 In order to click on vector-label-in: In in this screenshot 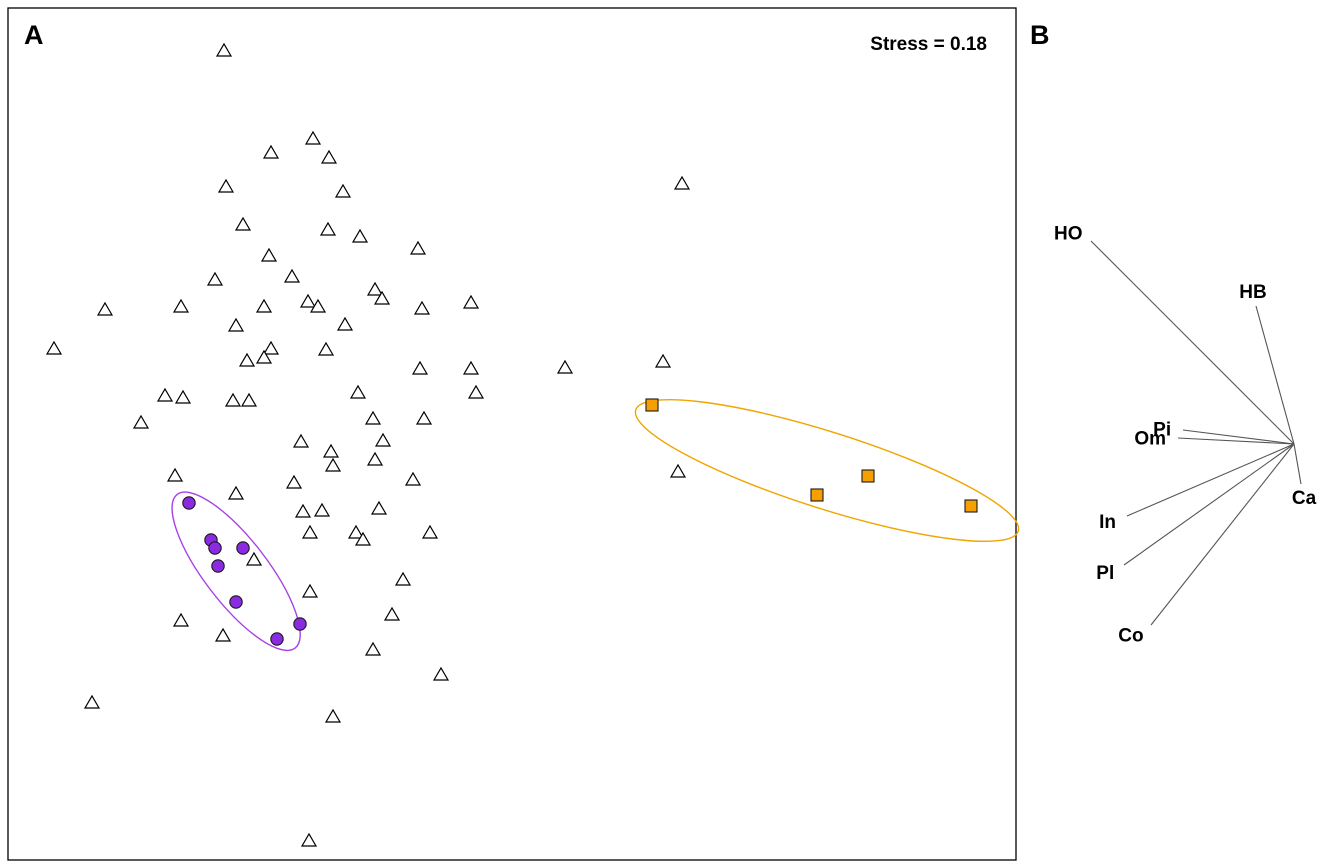, I will do `click(1107, 522)`.